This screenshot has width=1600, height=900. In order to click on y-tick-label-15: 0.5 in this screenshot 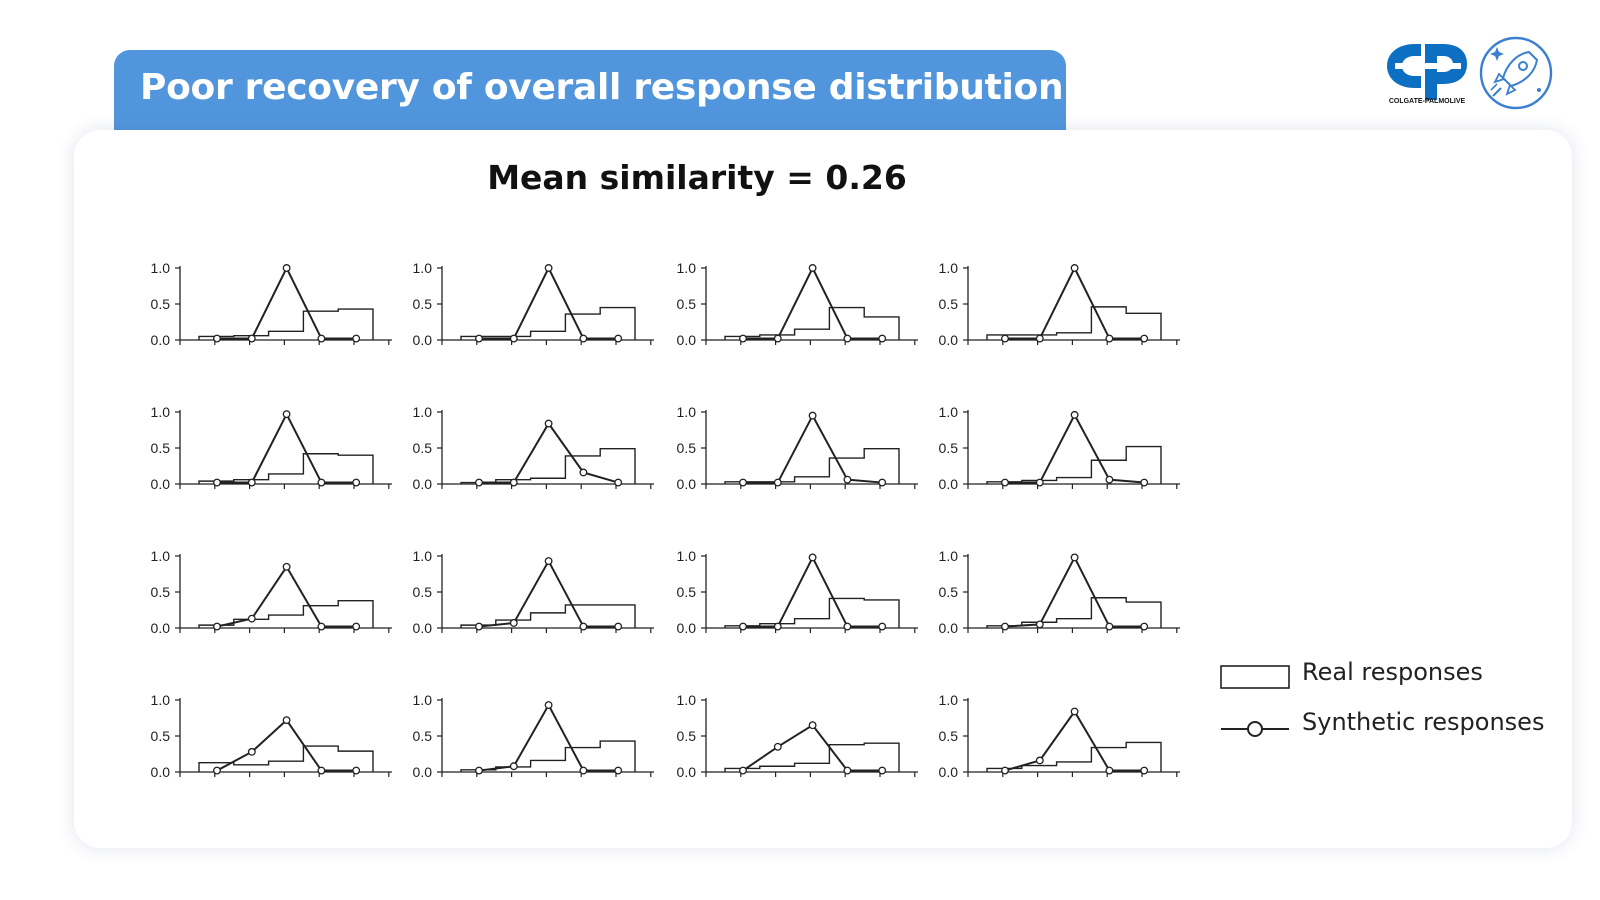, I will do `click(687, 736)`.